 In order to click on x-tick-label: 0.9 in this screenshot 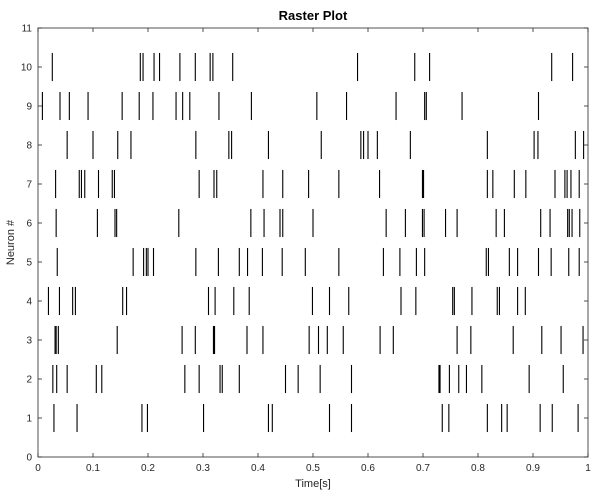, I will do `click(533, 468)`.